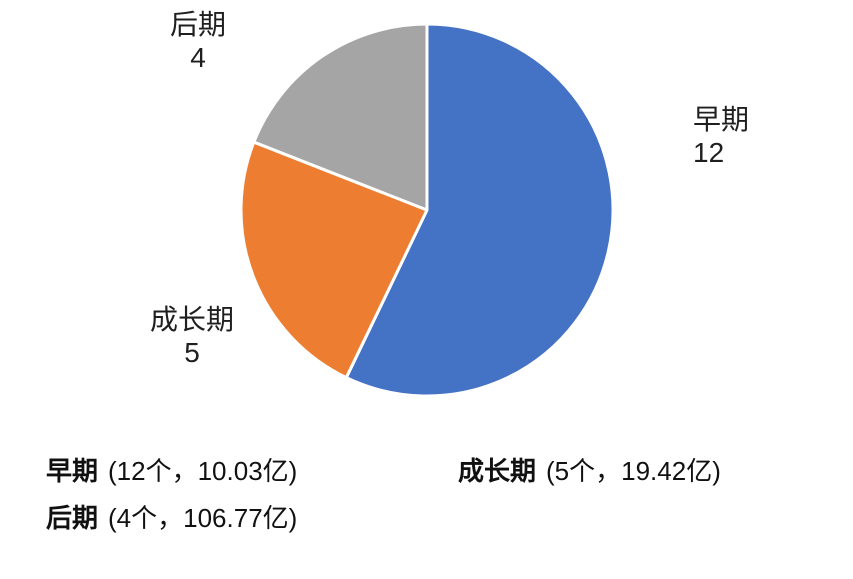  I want to click on annotation-growth-stage: 成长期 (5个，19.42亿), so click(589, 471).